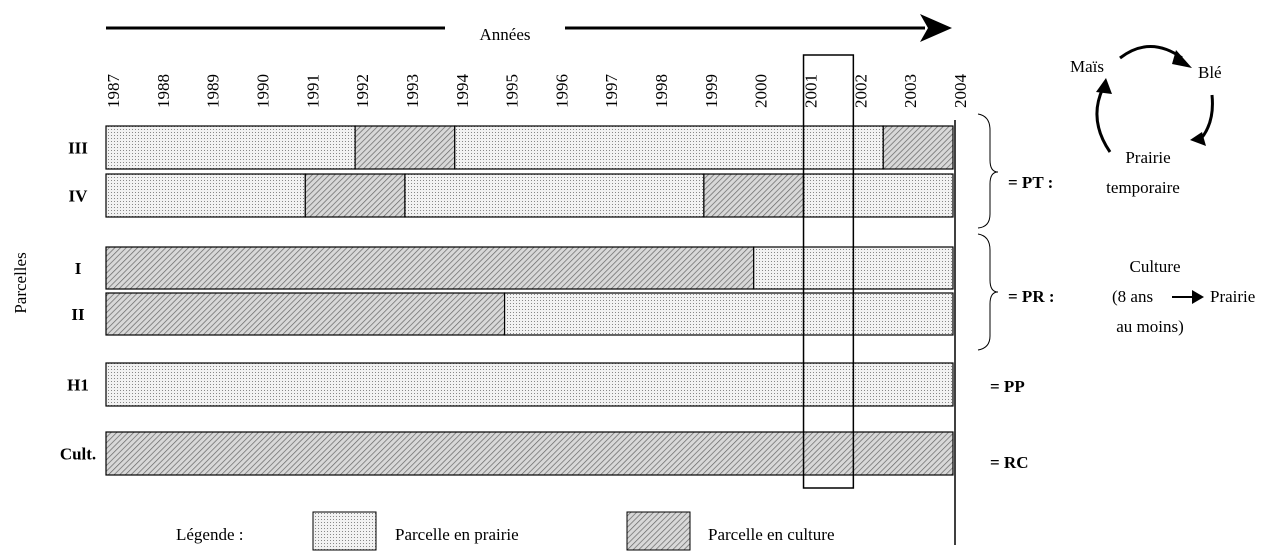 The width and height of the screenshot is (1280, 551). Describe the element at coordinates (611, 91) in the screenshot. I see `year-label: 1997` at that location.